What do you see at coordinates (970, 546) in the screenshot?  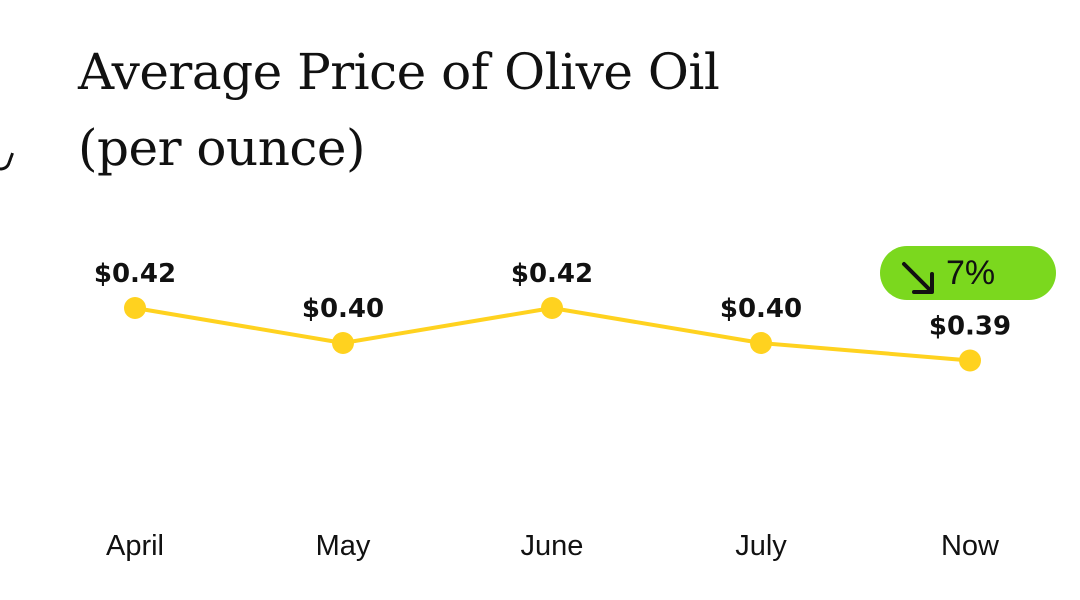 I see `x-tick-label: Now` at bounding box center [970, 546].